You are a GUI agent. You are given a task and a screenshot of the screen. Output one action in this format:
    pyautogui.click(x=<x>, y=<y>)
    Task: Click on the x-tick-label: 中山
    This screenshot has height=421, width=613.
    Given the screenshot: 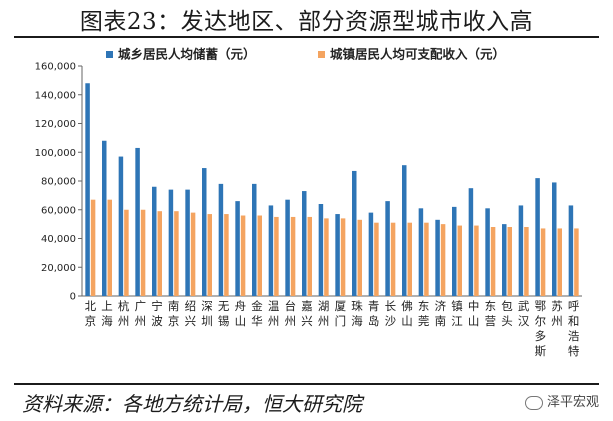 What is the action you would take?
    pyautogui.click(x=474, y=313)
    